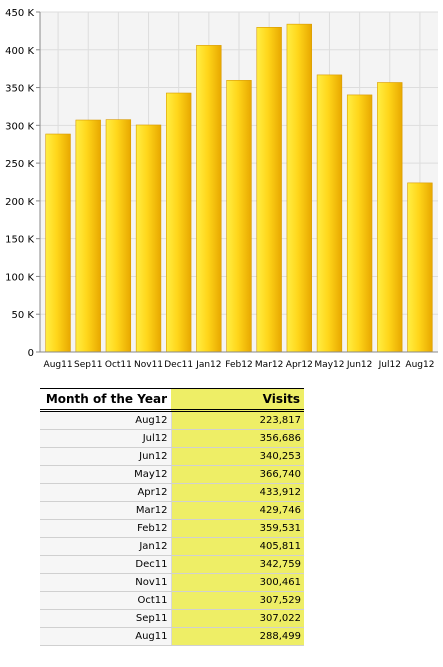 This screenshot has height=667, width=443. What do you see at coordinates (329, 213) in the screenshot?
I see `bar-May12` at bounding box center [329, 213].